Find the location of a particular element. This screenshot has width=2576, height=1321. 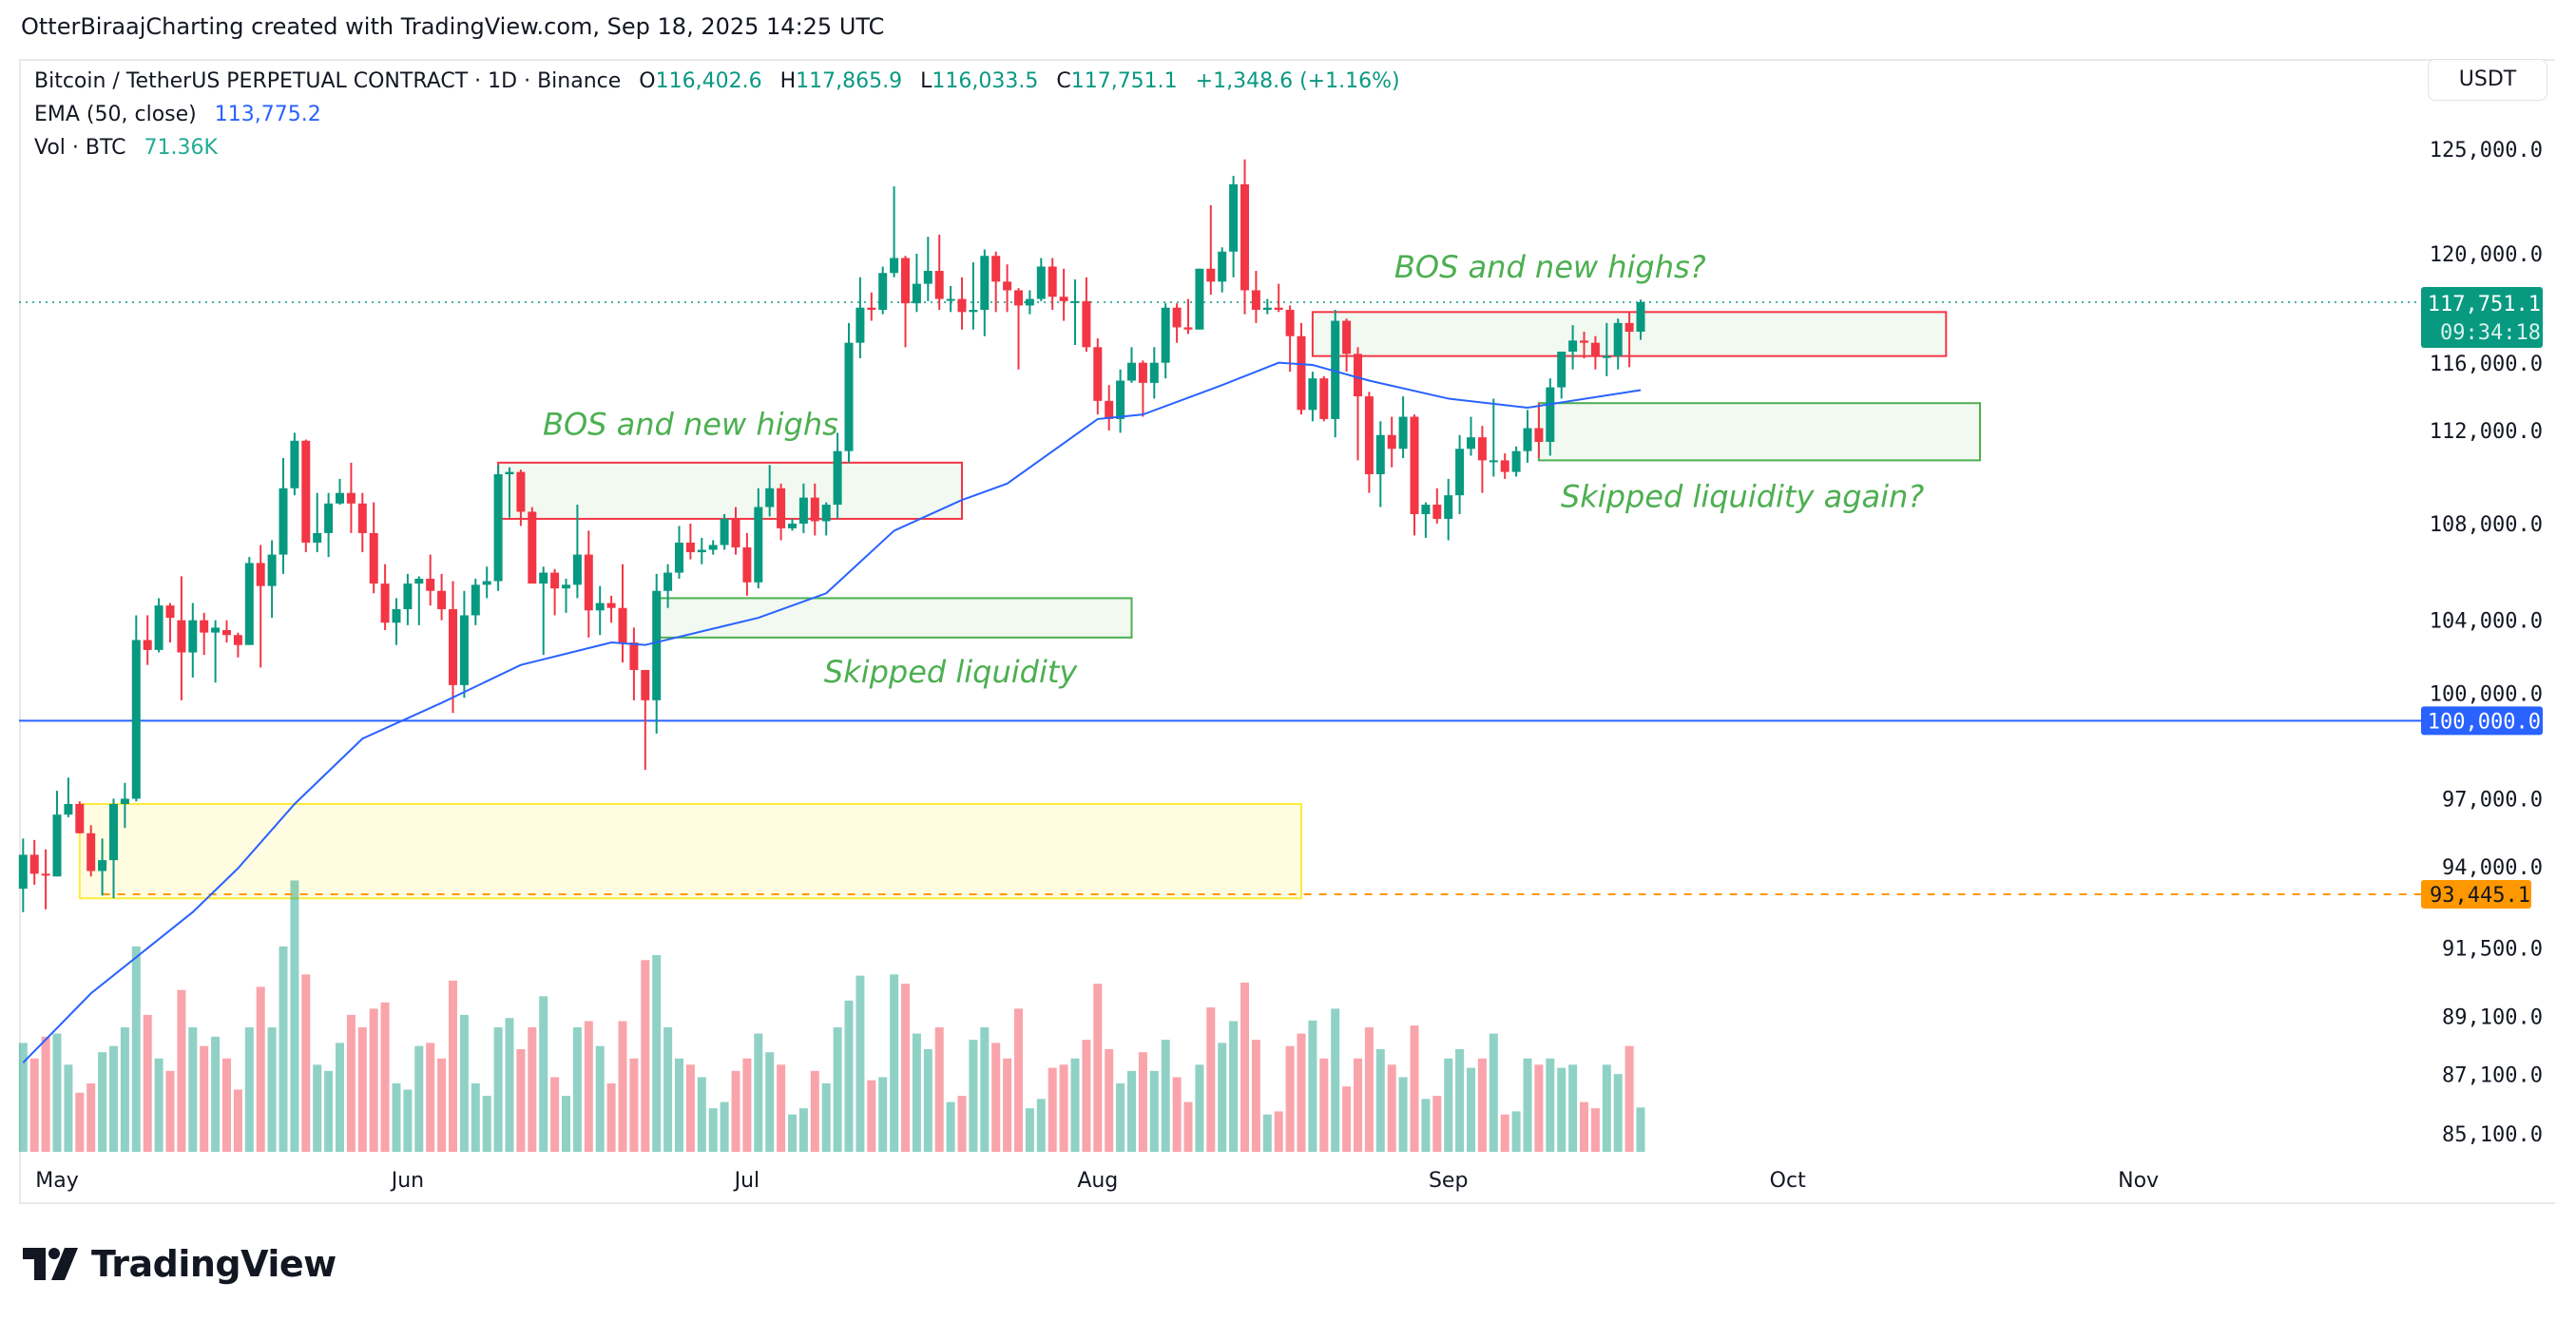

price-tick-label: 91,500.0 is located at coordinates (2492, 950).